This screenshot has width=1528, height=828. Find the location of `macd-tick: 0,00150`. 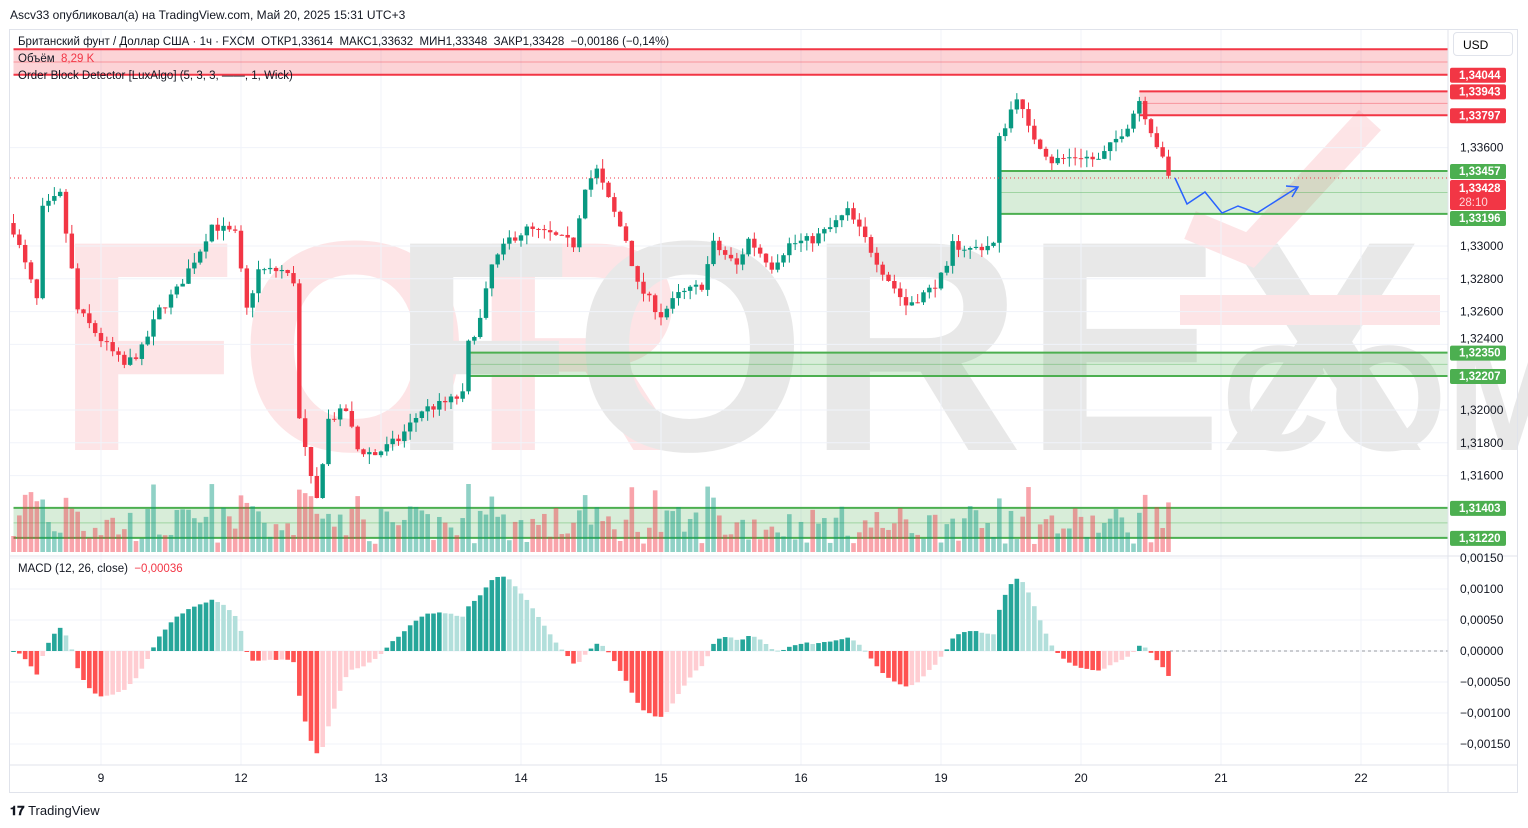

macd-tick: 0,00150 is located at coordinates (1482, 558).